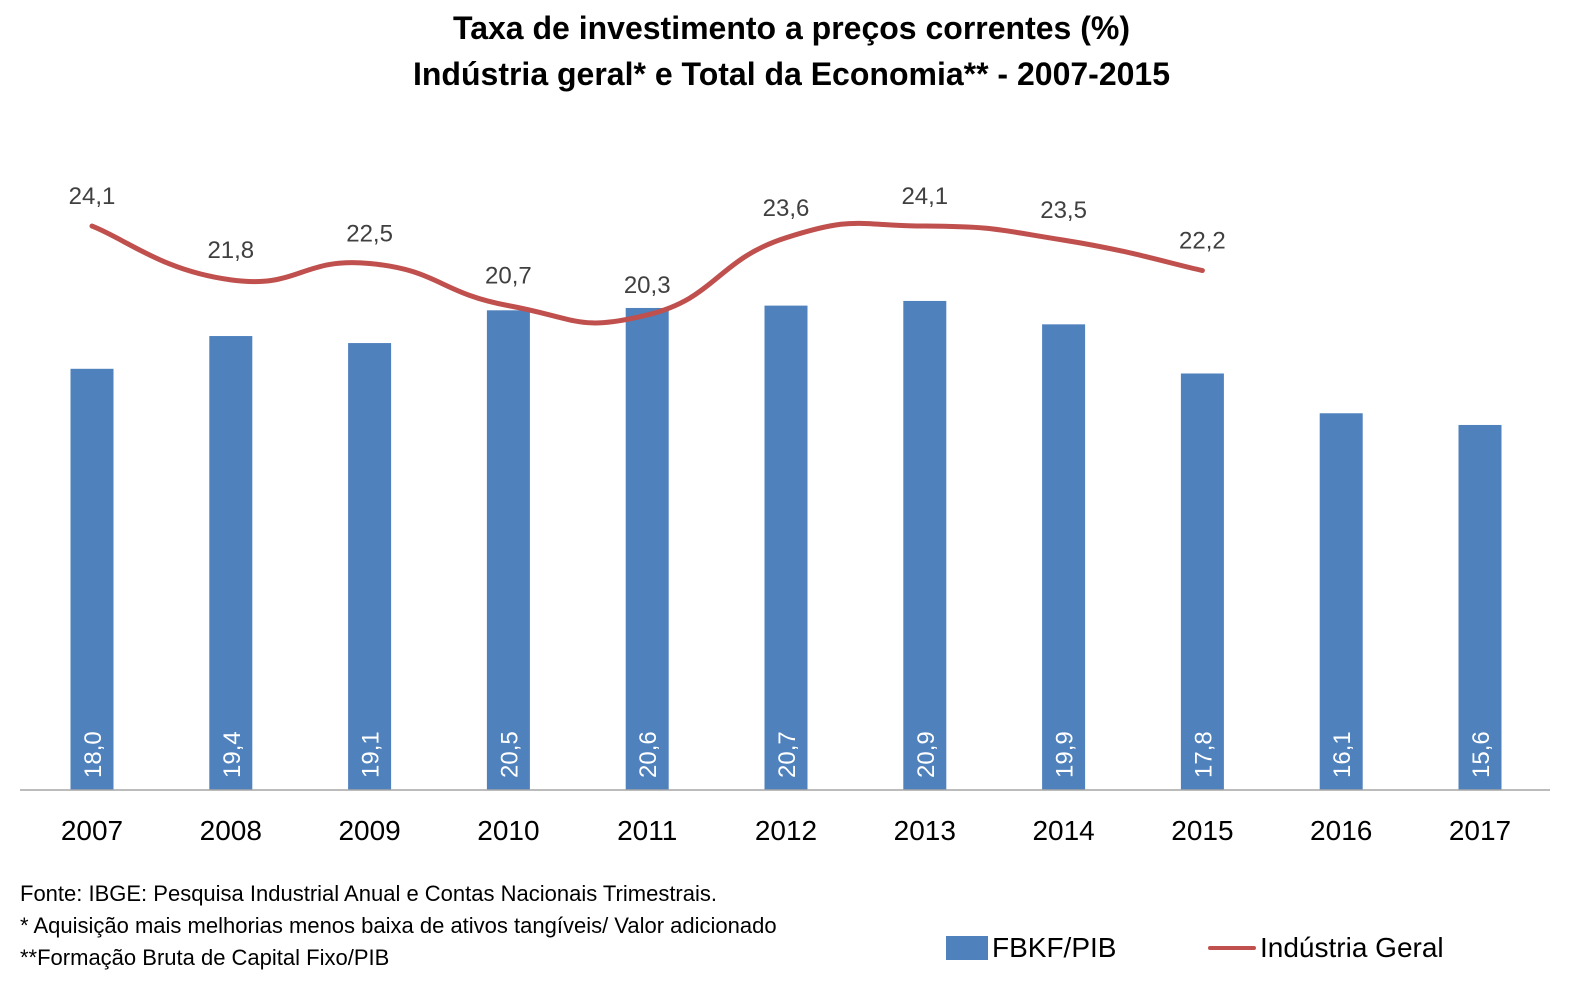 Image resolution: width=1583 pixels, height=988 pixels. What do you see at coordinates (1480, 607) in the screenshot?
I see `bar-2017` at bounding box center [1480, 607].